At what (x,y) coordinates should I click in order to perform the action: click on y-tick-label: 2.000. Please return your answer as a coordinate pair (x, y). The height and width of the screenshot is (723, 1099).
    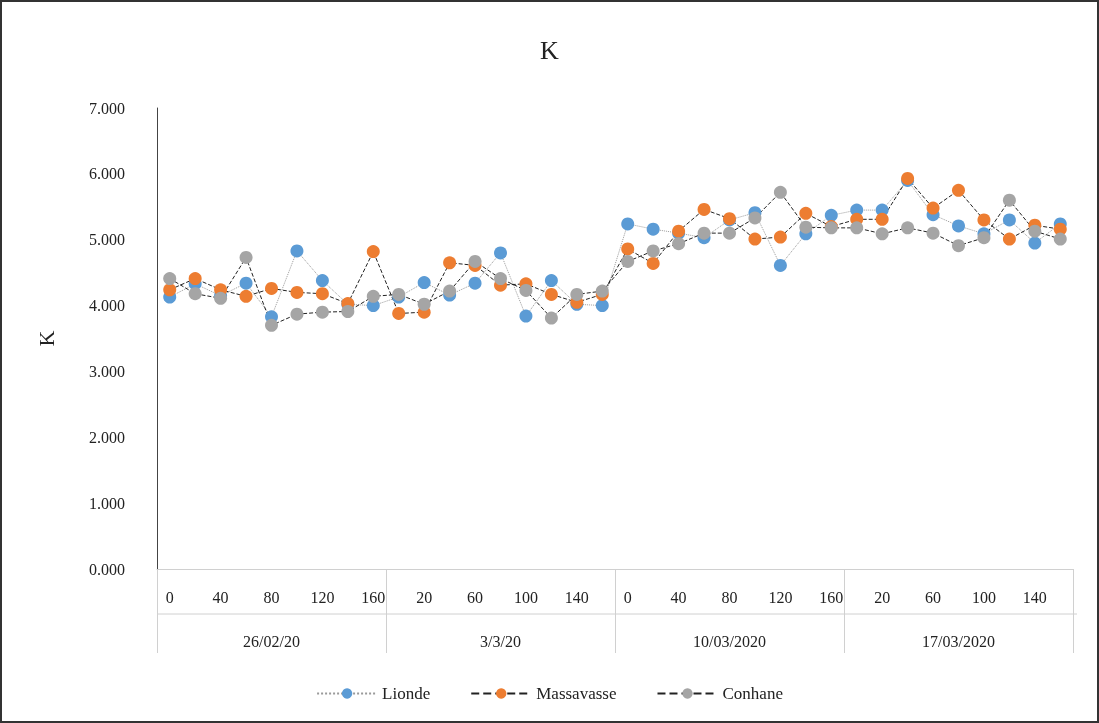
    Looking at the image, I should click on (107, 437).